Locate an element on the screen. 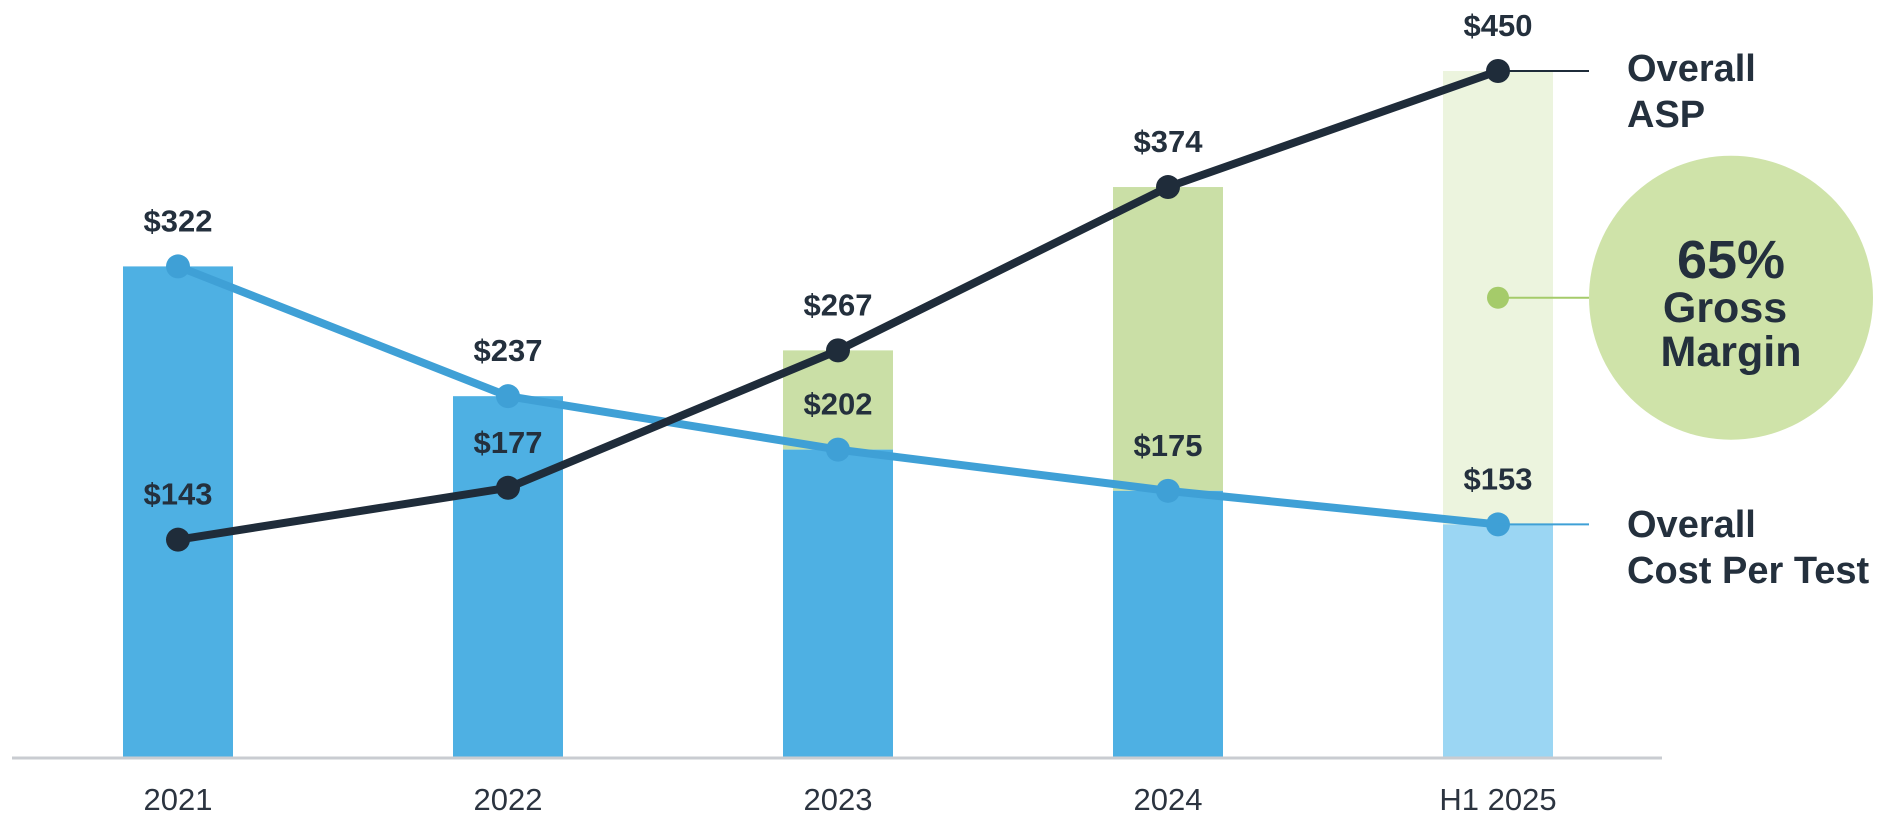 The width and height of the screenshot is (1896, 825). asp-value-label: $267 is located at coordinates (838, 304).